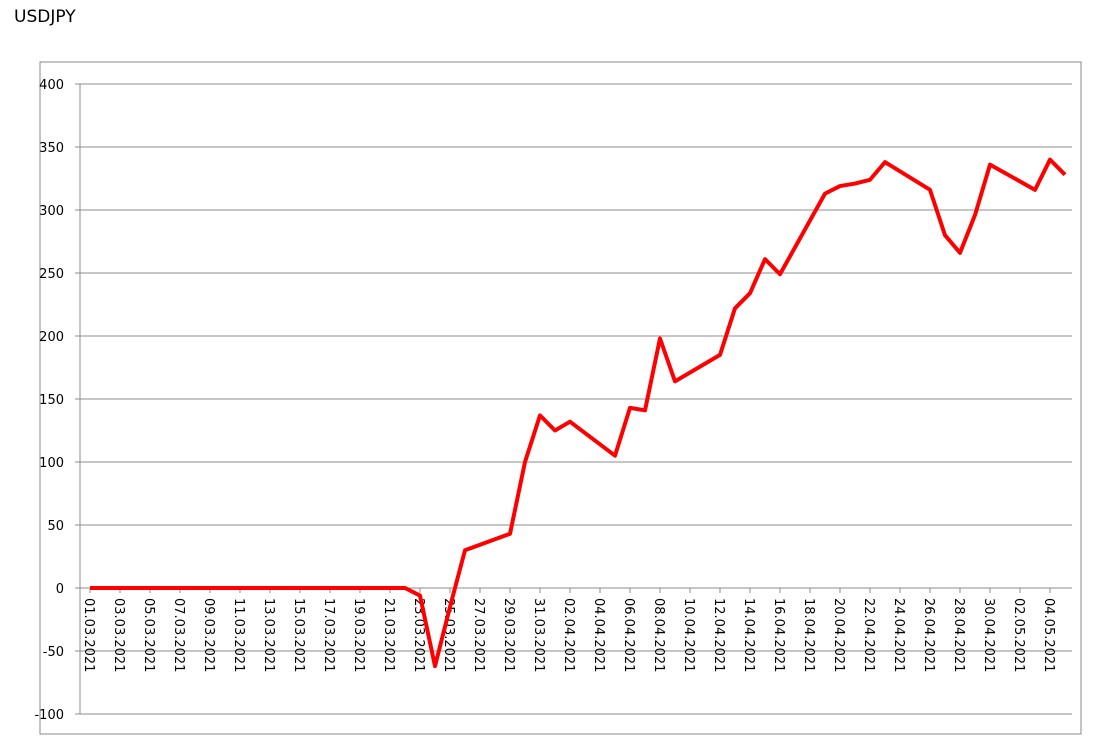 This screenshot has width=1096, height=741. Describe the element at coordinates (748, 635) in the screenshot. I see `x-tick-label: 14.04.2021` at that location.